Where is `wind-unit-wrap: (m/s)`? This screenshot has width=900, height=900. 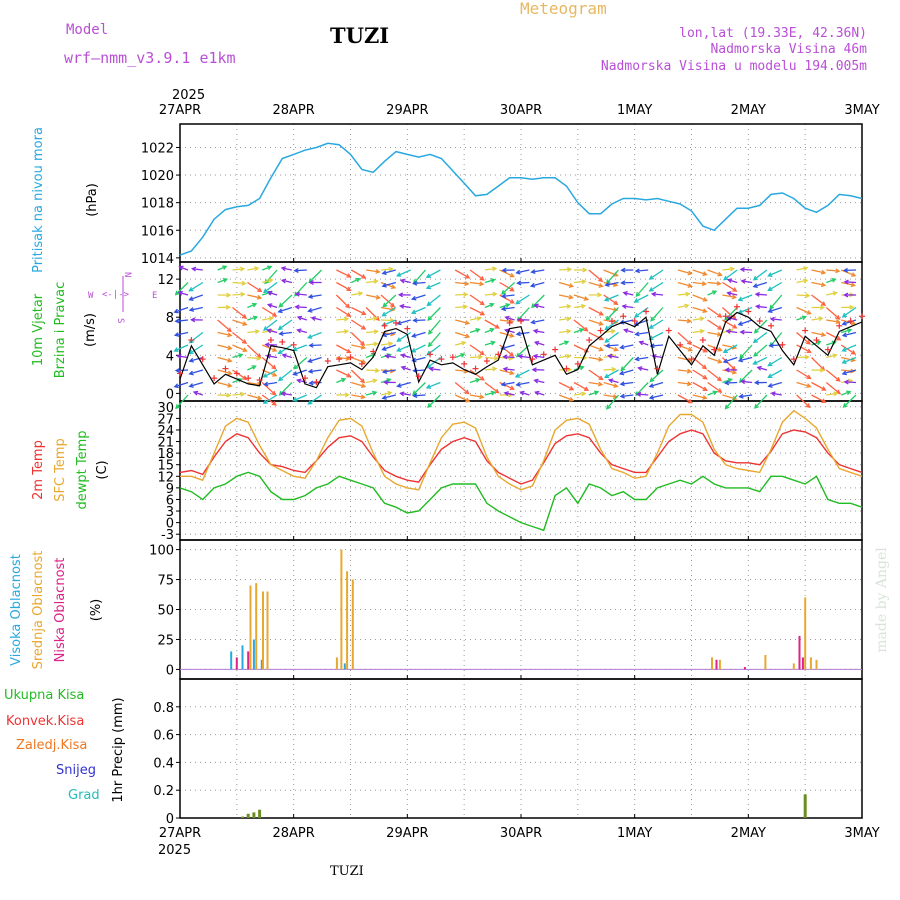 wind-unit-wrap: (m/s) is located at coordinates (90, 330).